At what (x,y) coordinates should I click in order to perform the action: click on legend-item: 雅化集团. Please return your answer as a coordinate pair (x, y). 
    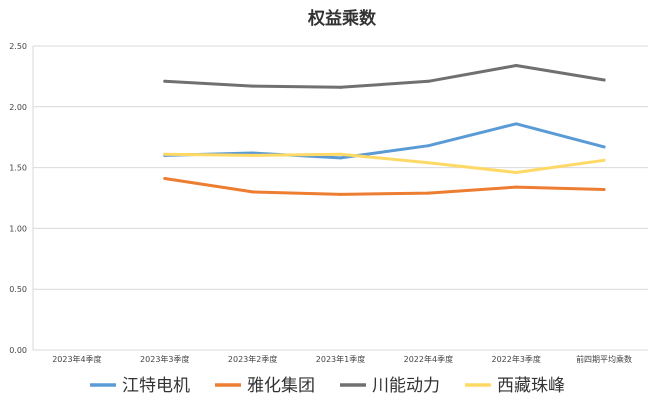
    Looking at the image, I should click on (265, 386).